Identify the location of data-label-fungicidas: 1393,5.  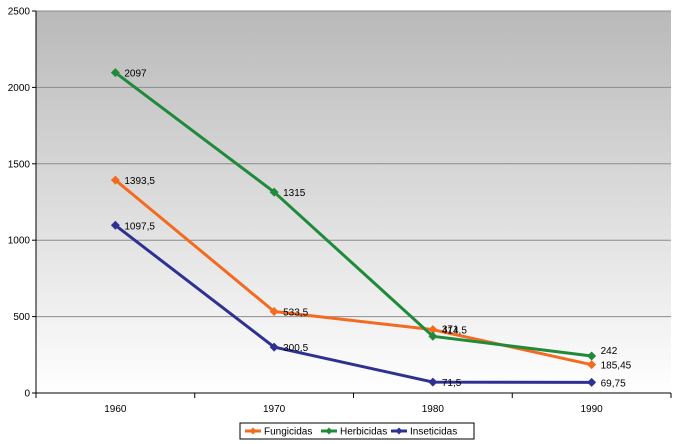
(139, 181).